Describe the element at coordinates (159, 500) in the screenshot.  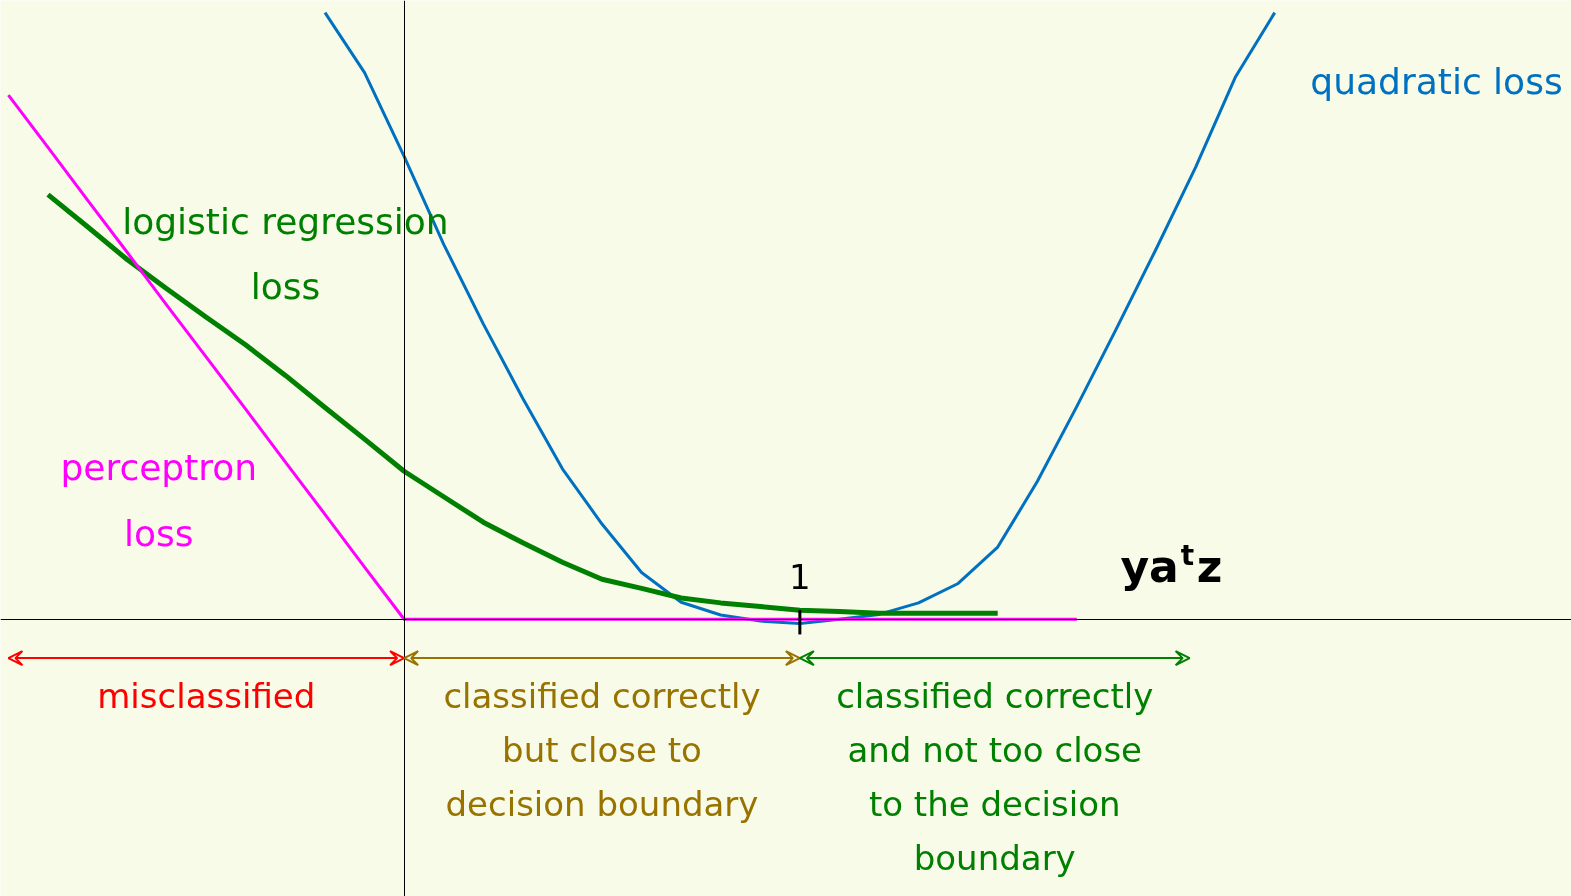
I see `series-label: perceptron loss` at that location.